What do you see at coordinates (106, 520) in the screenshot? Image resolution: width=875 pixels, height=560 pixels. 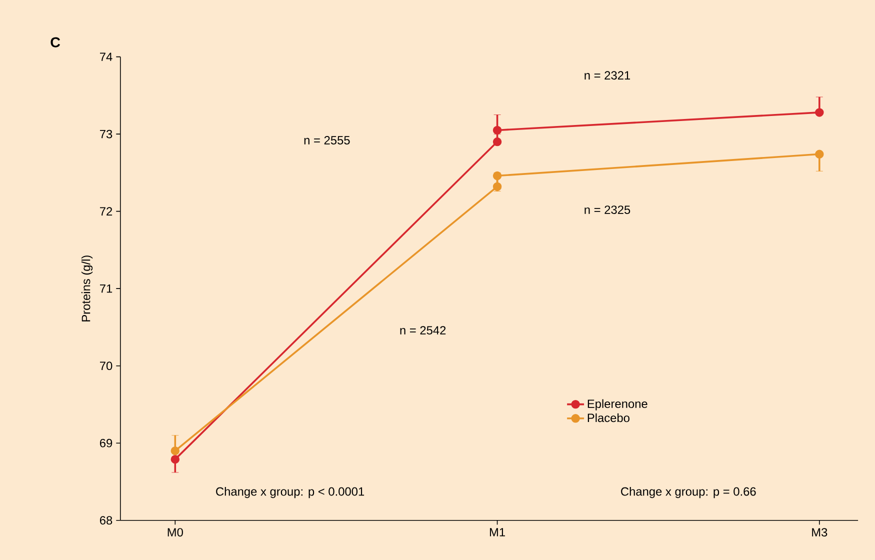 I see `y-tick-label: 68` at bounding box center [106, 520].